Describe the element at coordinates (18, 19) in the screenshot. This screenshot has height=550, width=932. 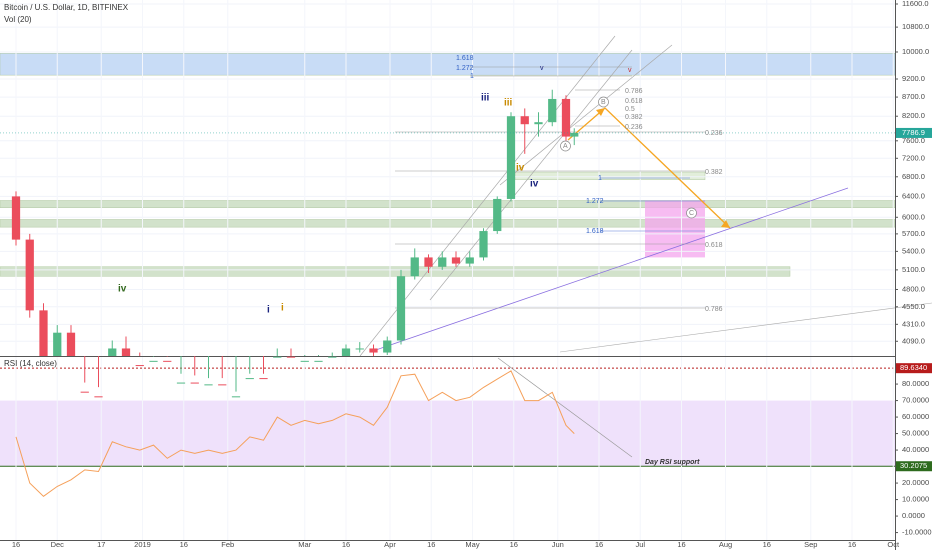
I see `volume-label: Vol (20)` at that location.